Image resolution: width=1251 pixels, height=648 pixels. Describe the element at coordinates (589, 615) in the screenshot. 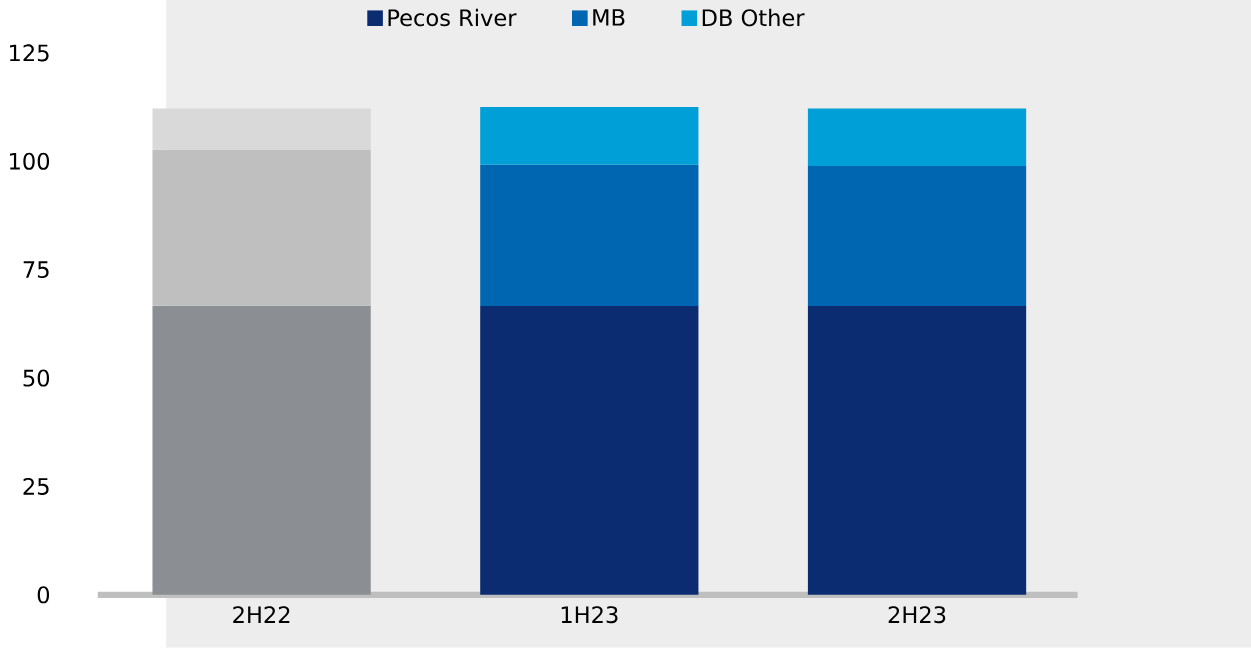

I see `x-tick-label: 1H23` at that location.